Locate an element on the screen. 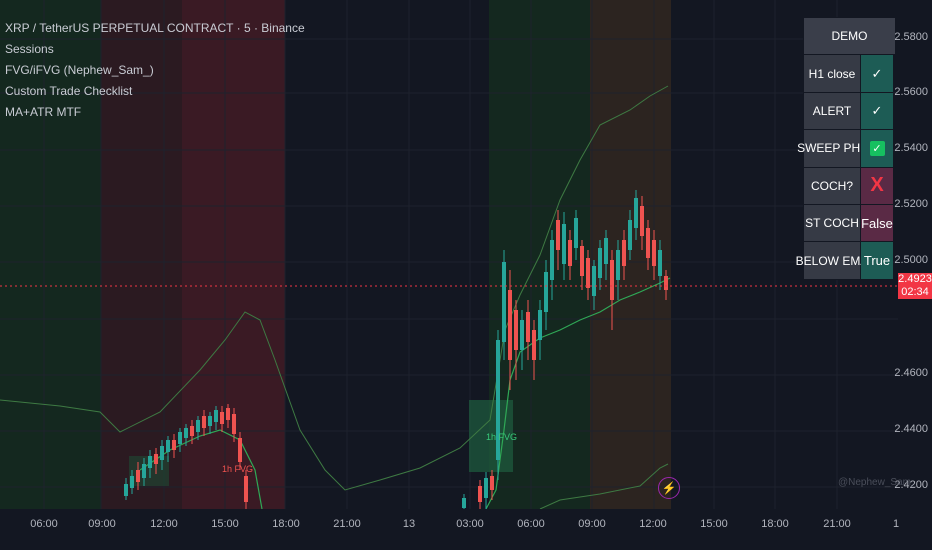  price-tick: 2.5600 is located at coordinates (911, 92).